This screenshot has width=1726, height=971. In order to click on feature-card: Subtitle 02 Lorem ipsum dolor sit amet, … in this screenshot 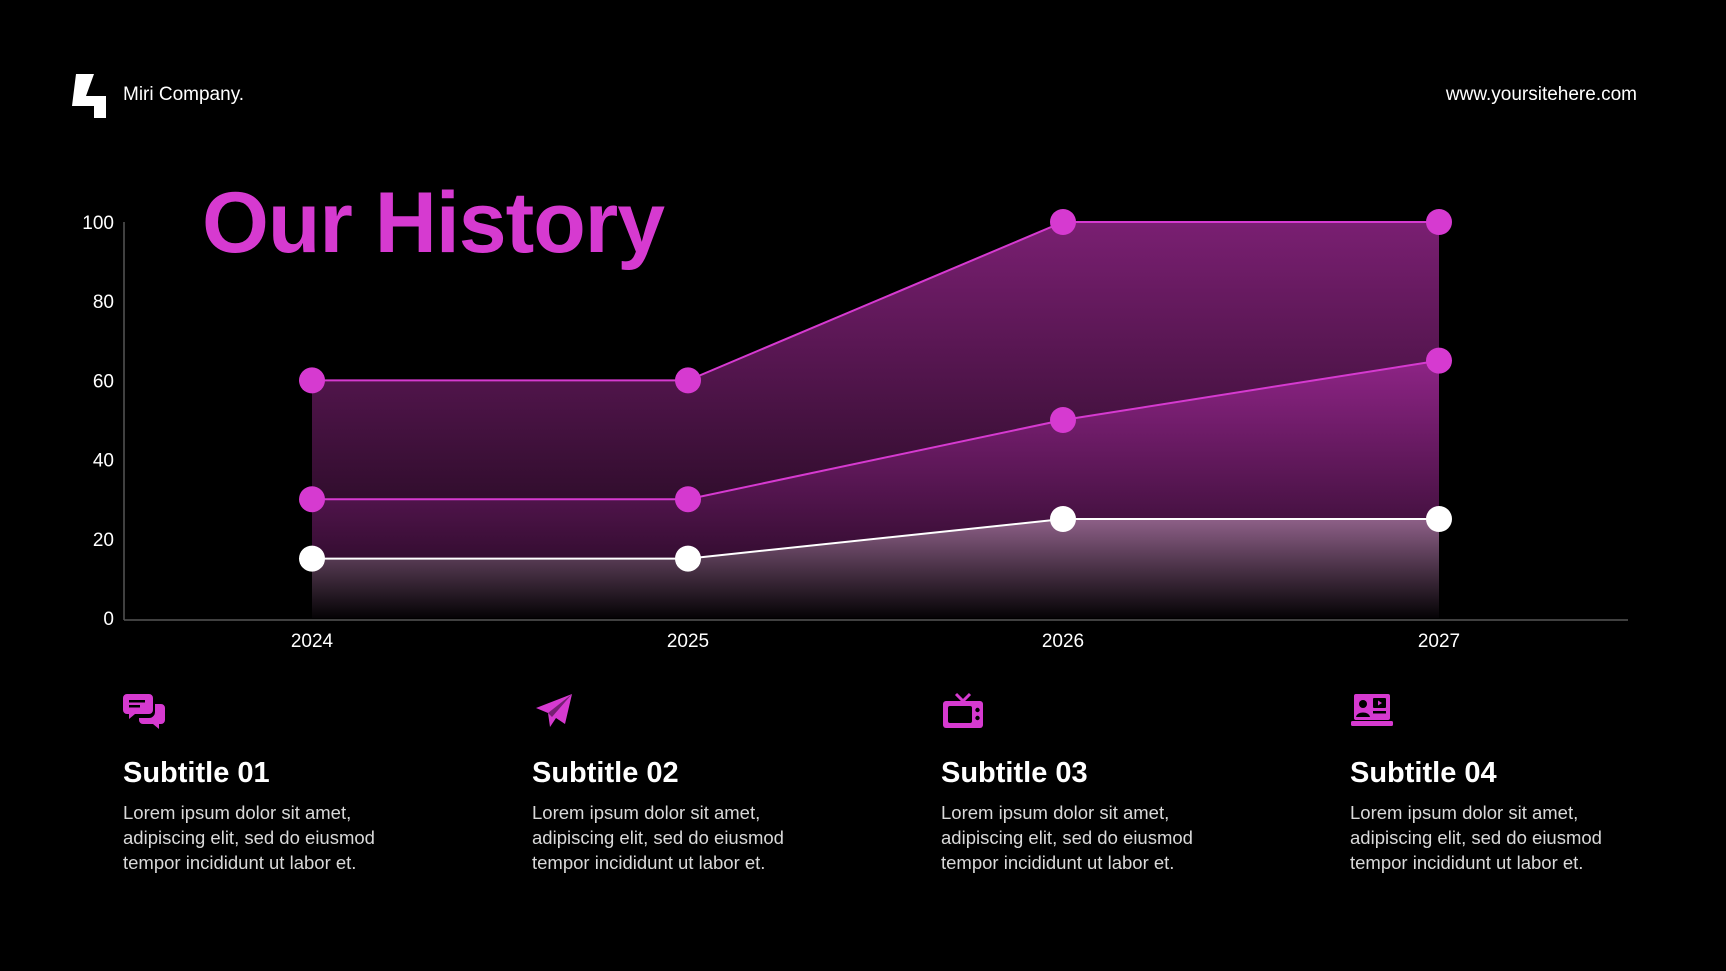, I will do `click(697, 782)`.